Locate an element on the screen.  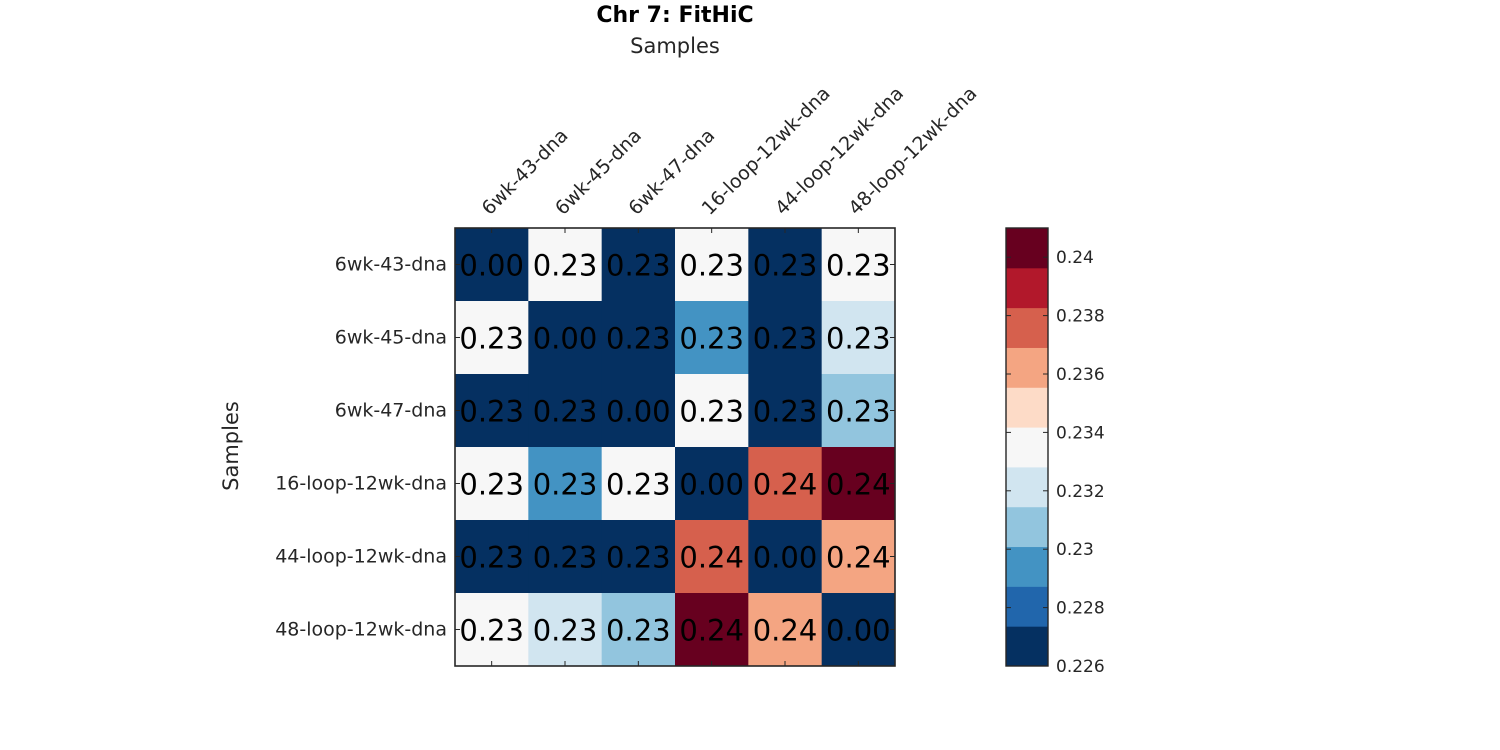
y-tick-label: 48-loop-12wk-dna is located at coordinates (361, 630).